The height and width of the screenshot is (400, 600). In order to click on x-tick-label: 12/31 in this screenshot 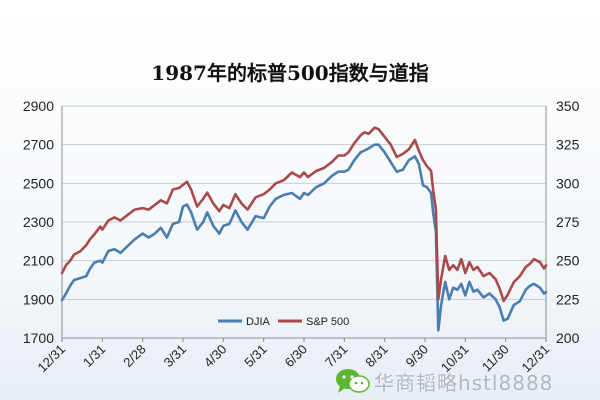, I will do `click(52, 359)`.